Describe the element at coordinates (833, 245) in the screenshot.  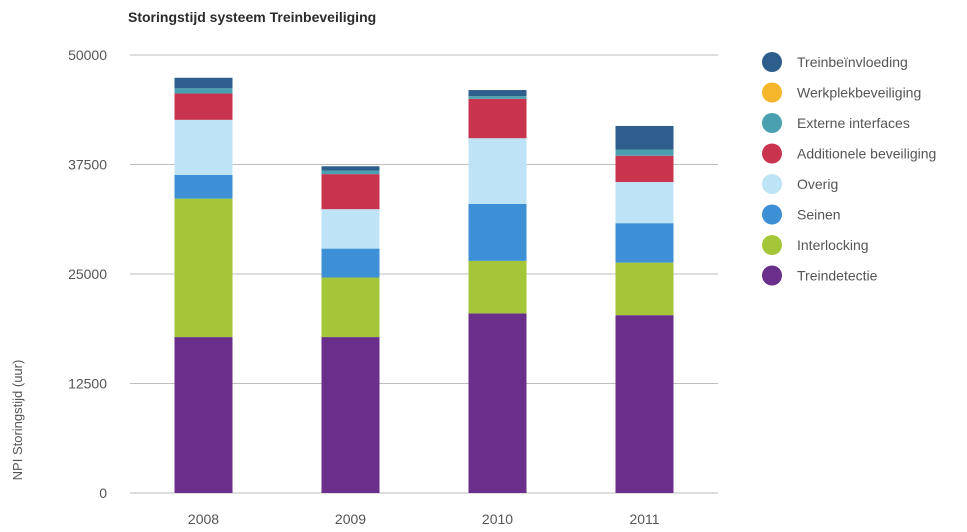
I see `legend-label-interlocking: Interlocking` at that location.